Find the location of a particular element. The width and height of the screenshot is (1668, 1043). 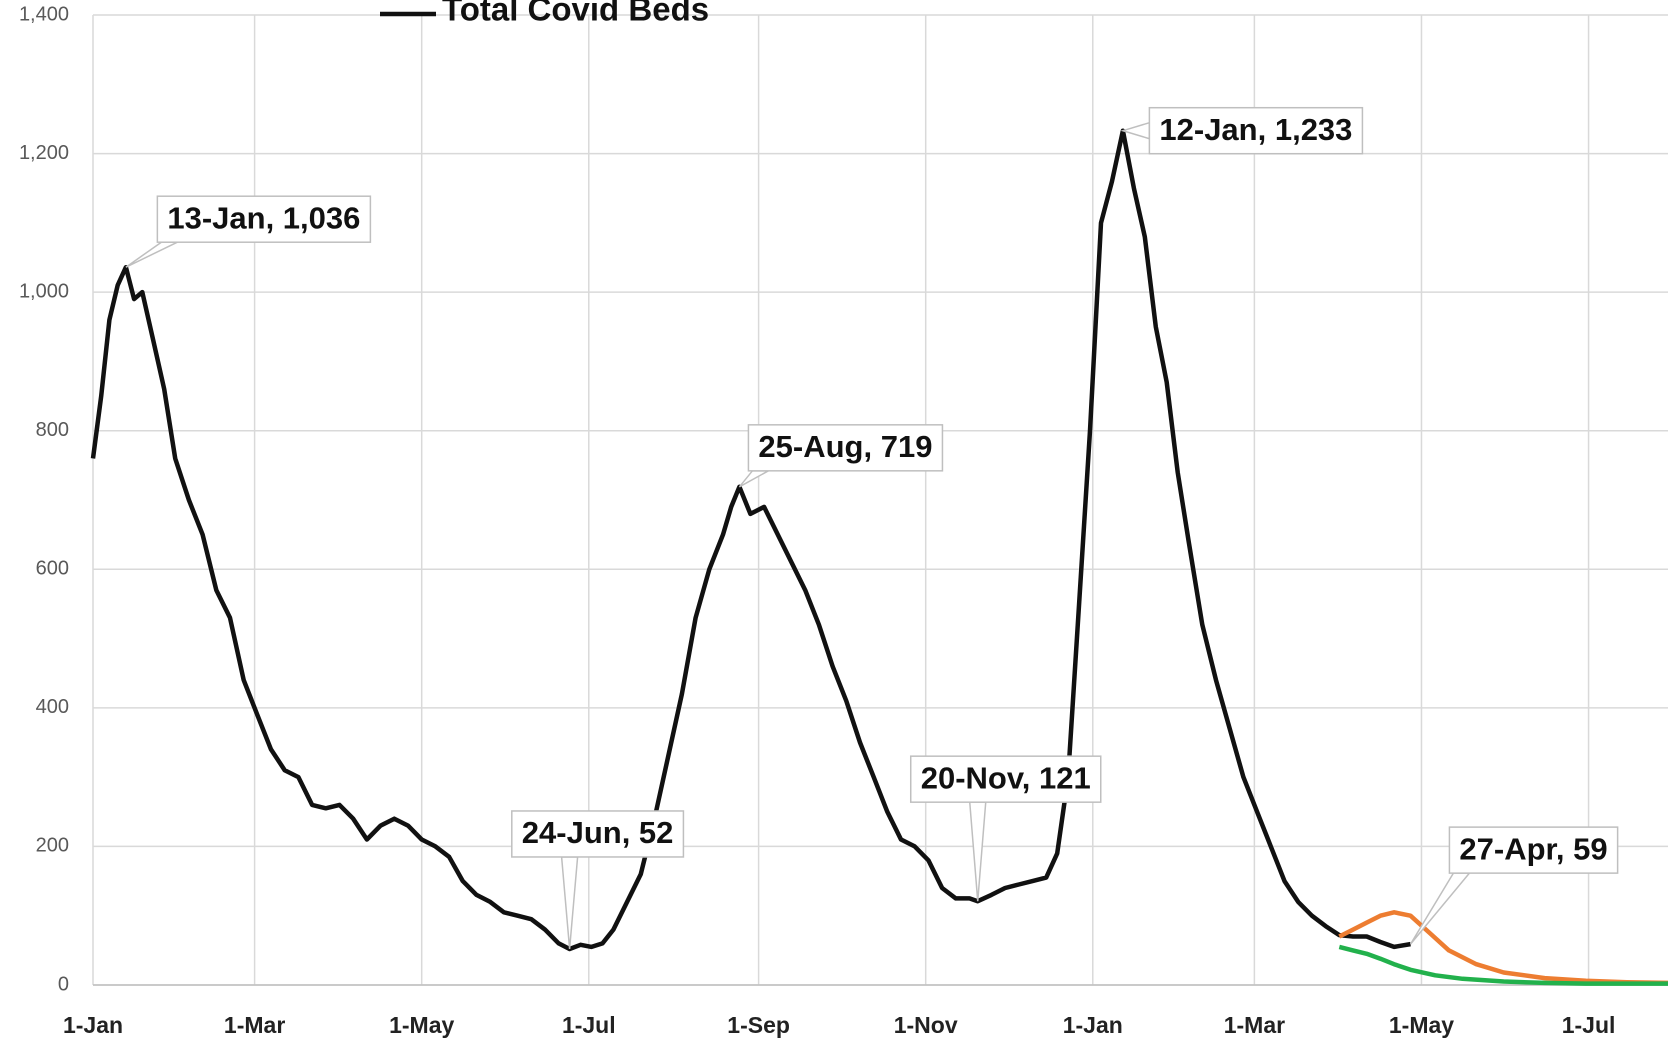

y-tick-label: 400 is located at coordinates (52, 707).